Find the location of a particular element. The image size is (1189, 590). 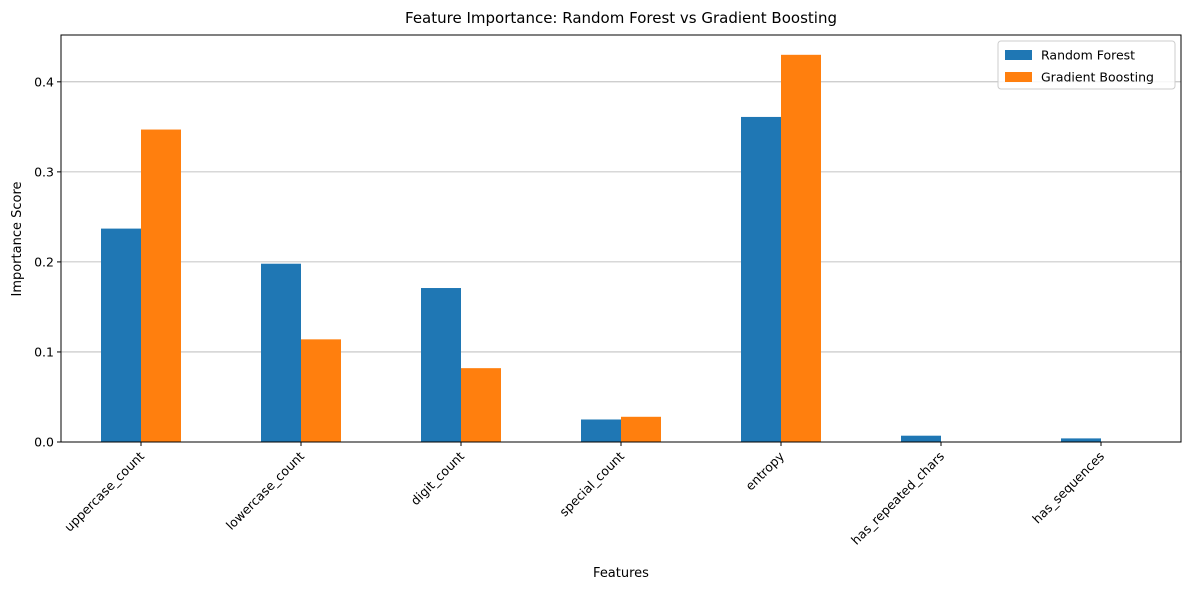

y-tick-label: 0.0 is located at coordinates (44, 442).